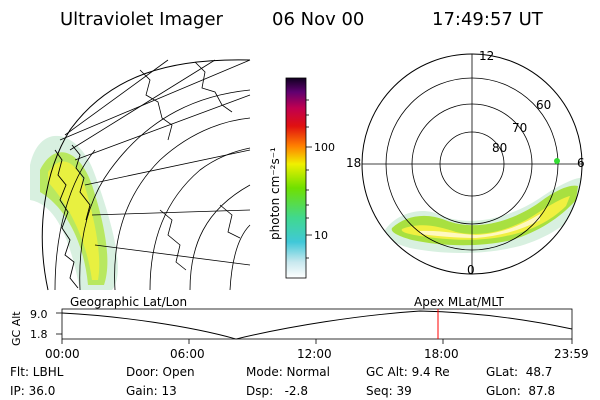  What do you see at coordinates (543, 105) in the screenshot?
I see `mlat-label-60: 60` at bounding box center [543, 105].